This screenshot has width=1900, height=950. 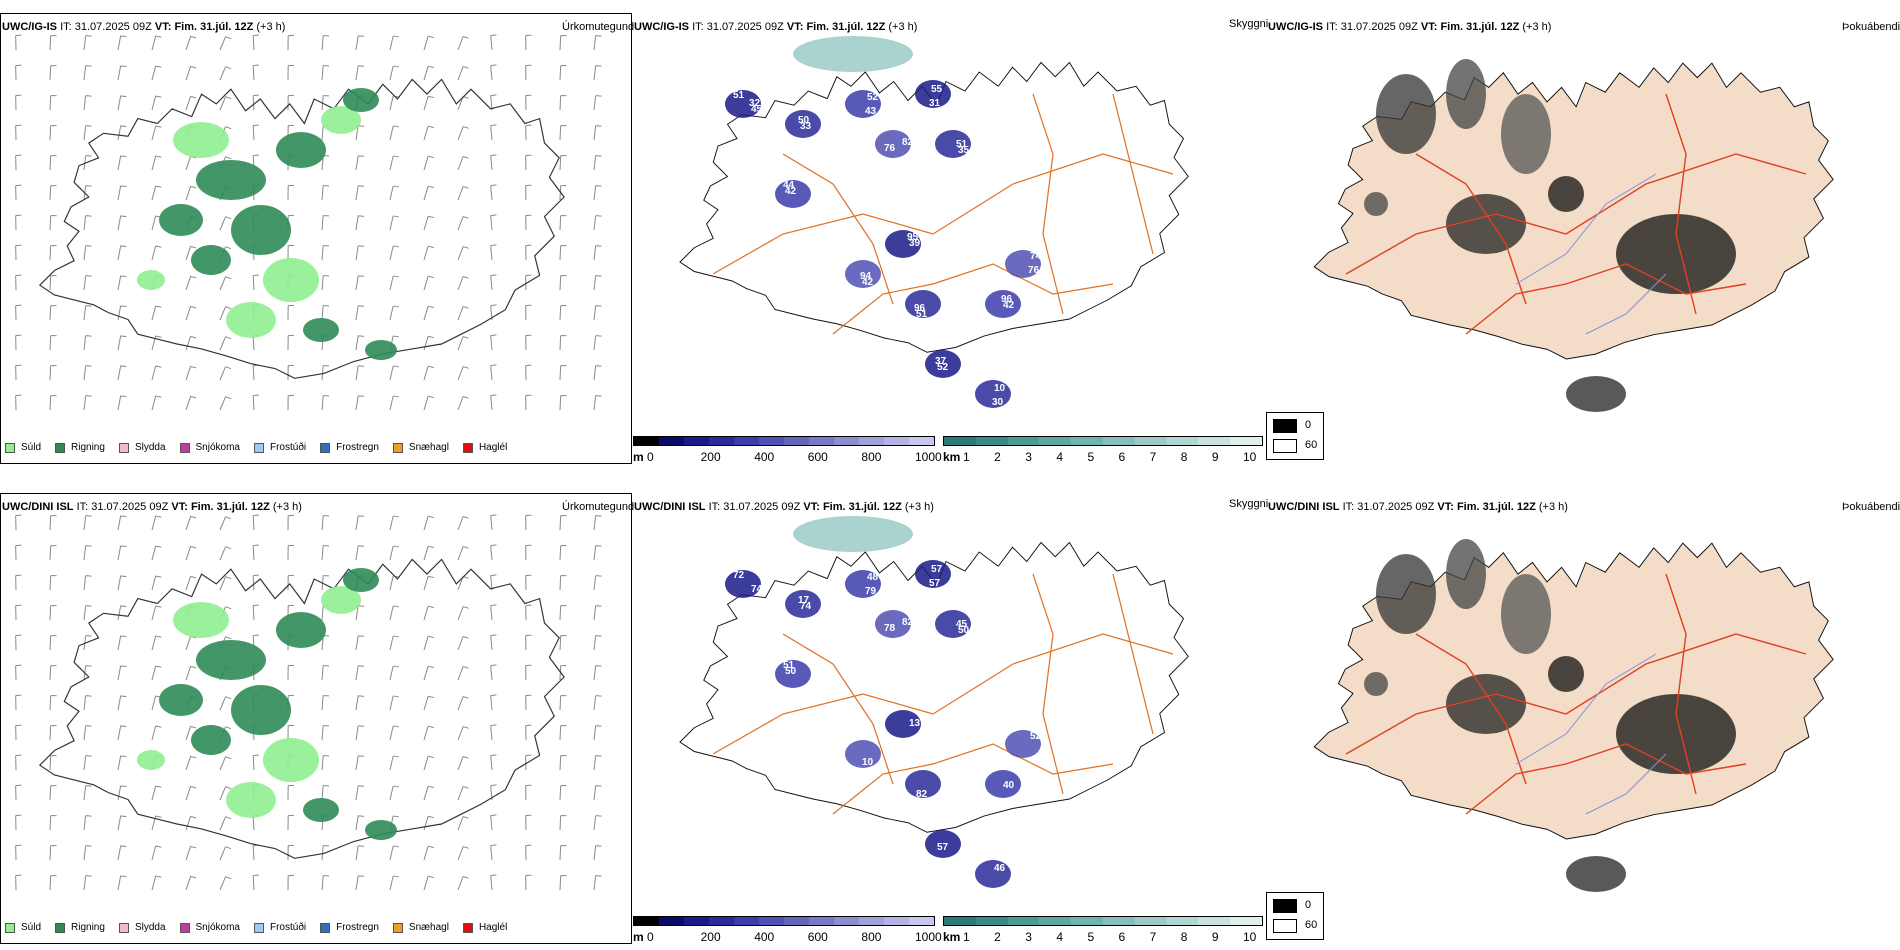 I want to click on ceiling-label: 10, so click(x=1000, y=388).